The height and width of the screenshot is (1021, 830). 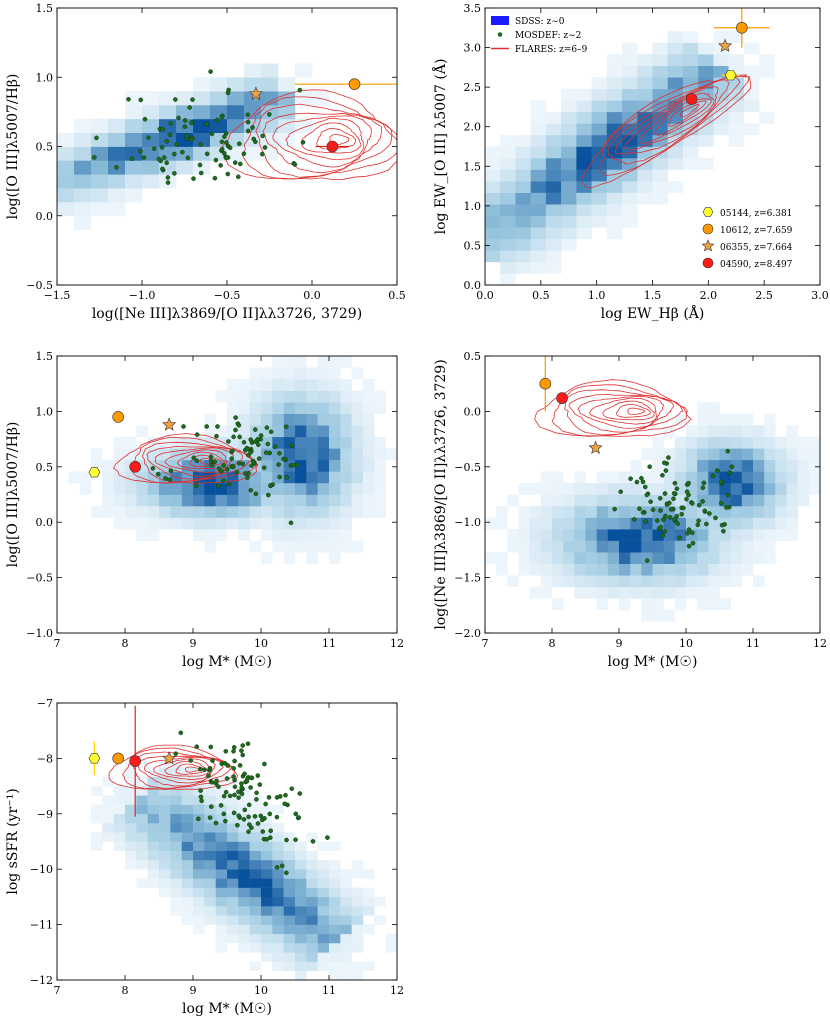 I want to click on legend-label-10612: 10612, z=7.659, so click(x=756, y=231).